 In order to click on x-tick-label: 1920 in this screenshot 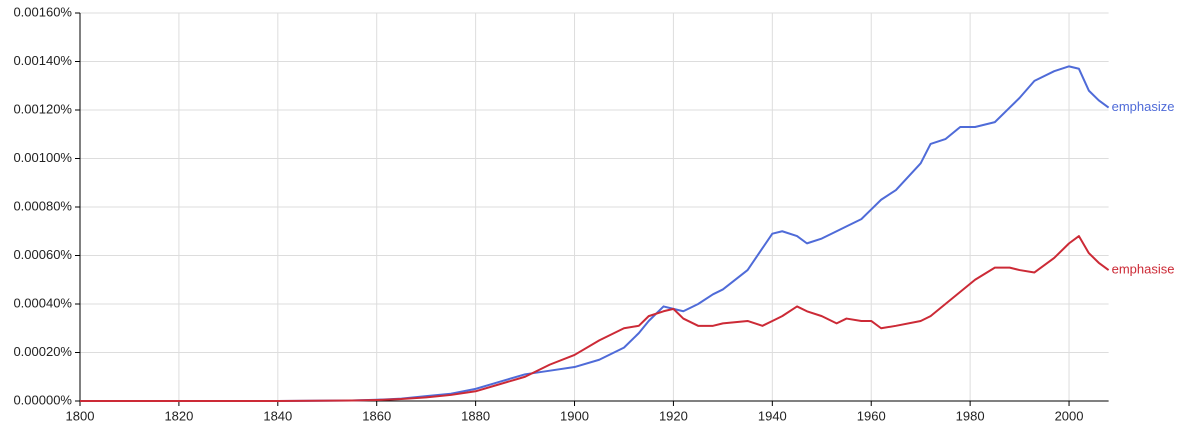, I will do `click(673, 415)`.